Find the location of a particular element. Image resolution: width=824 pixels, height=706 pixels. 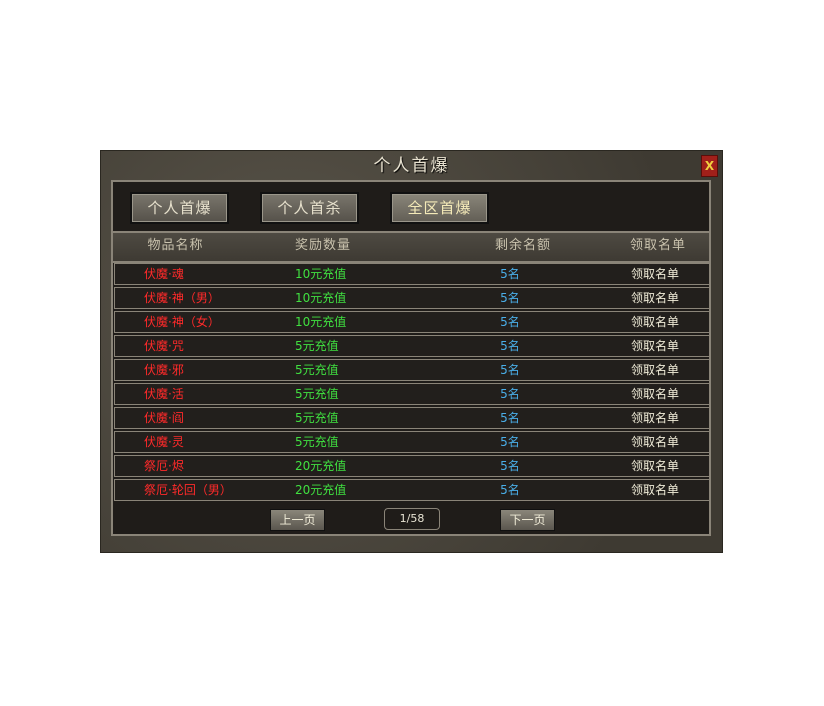

tab-server-first-drop: 全区首爆 is located at coordinates (439, 208).